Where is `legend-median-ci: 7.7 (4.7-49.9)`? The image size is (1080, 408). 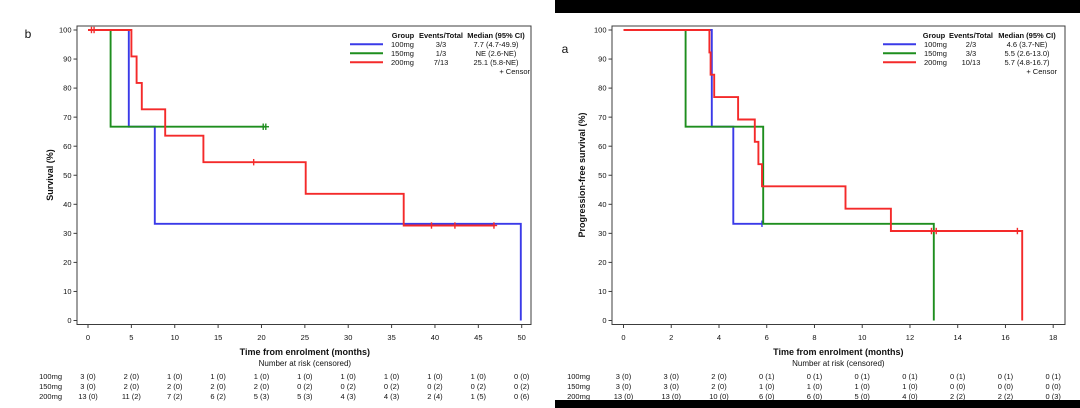 legend-median-ci: 7.7 (4.7-49.9) is located at coordinates (496, 44).